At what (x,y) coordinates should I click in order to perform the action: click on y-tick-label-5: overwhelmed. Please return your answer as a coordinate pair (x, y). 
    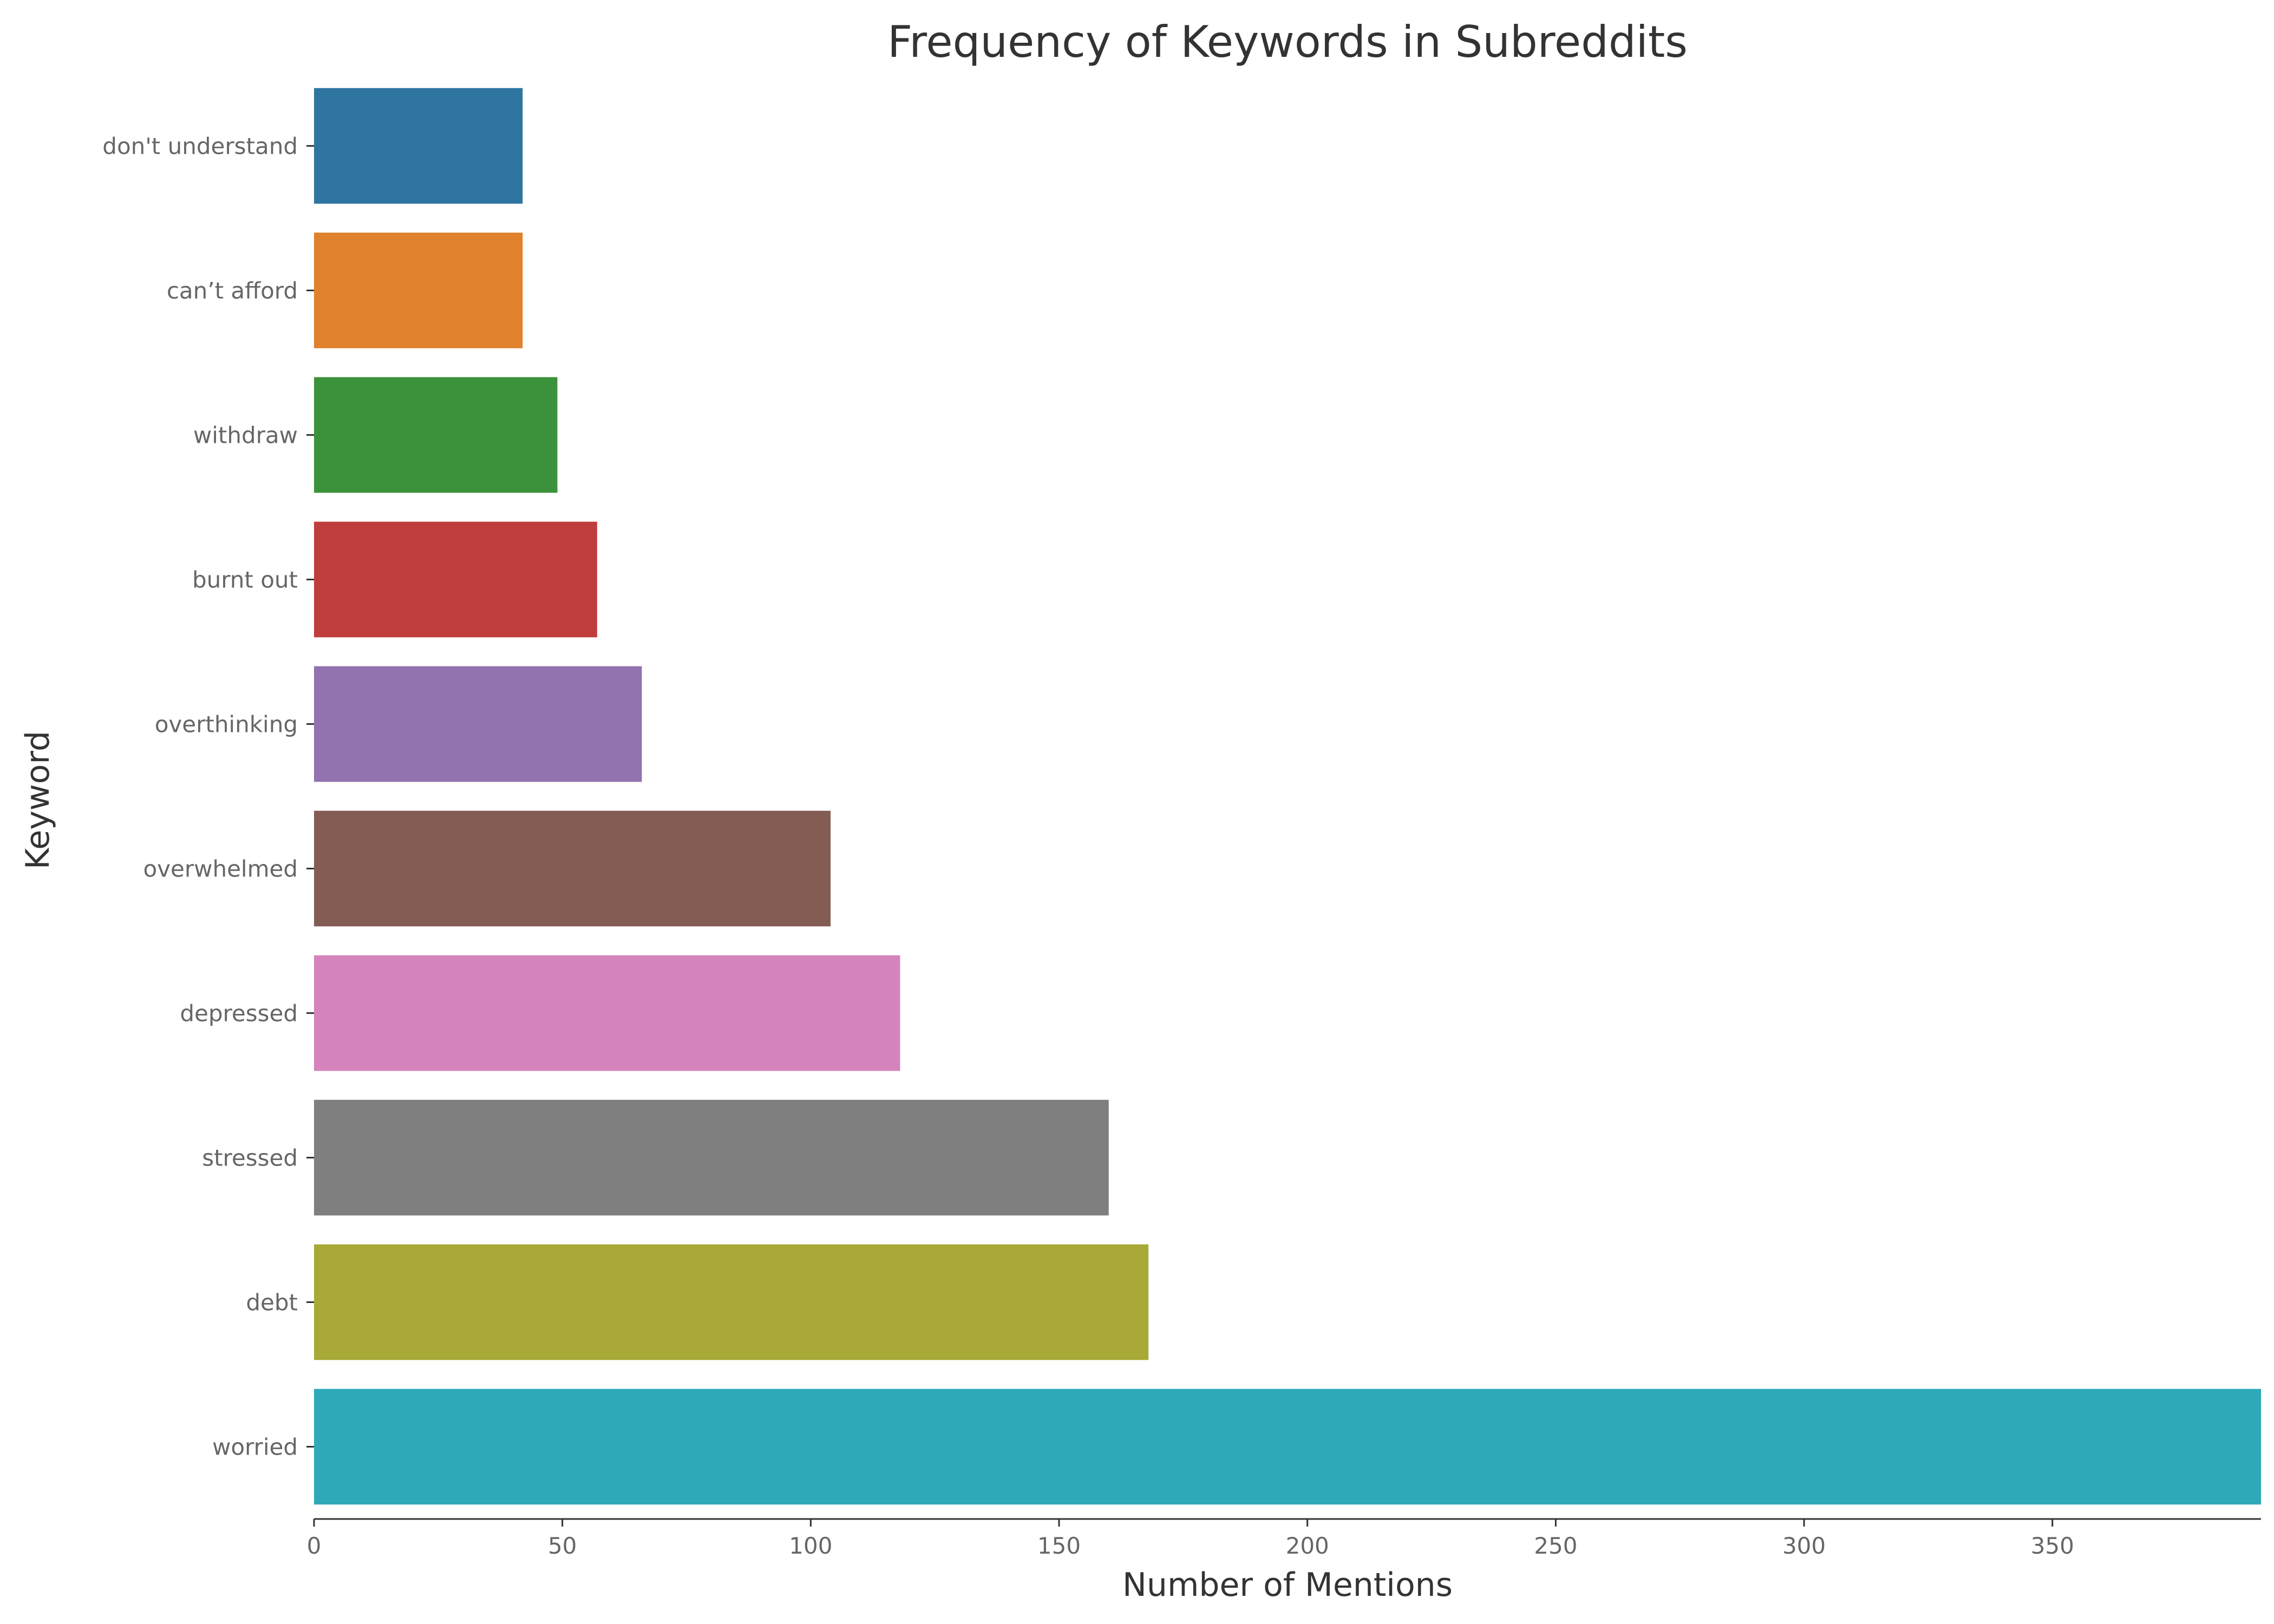
    Looking at the image, I should click on (221, 869).